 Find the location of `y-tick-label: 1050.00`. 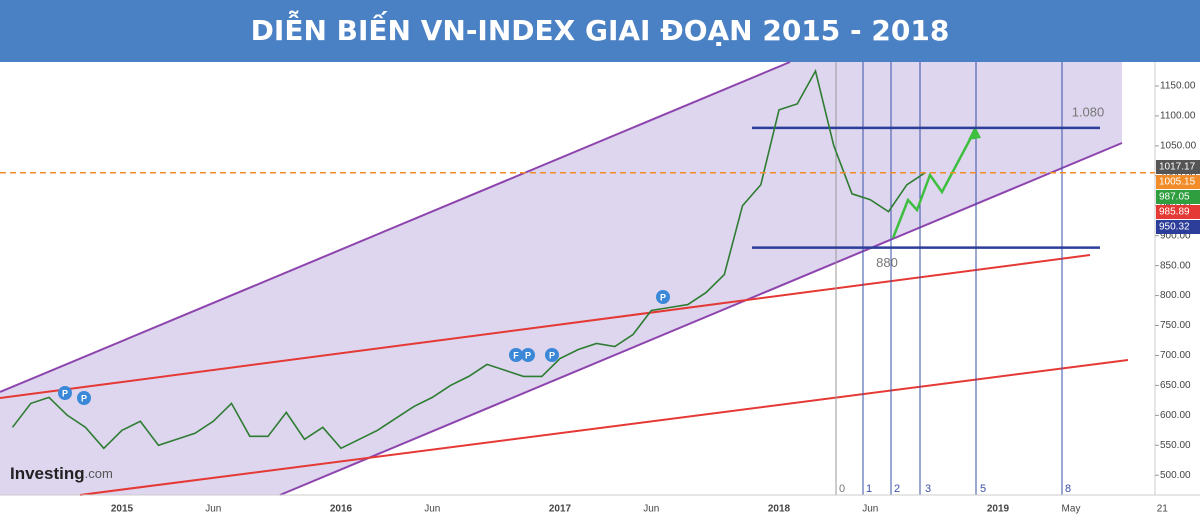

y-tick-label: 1050.00 is located at coordinates (1178, 145).